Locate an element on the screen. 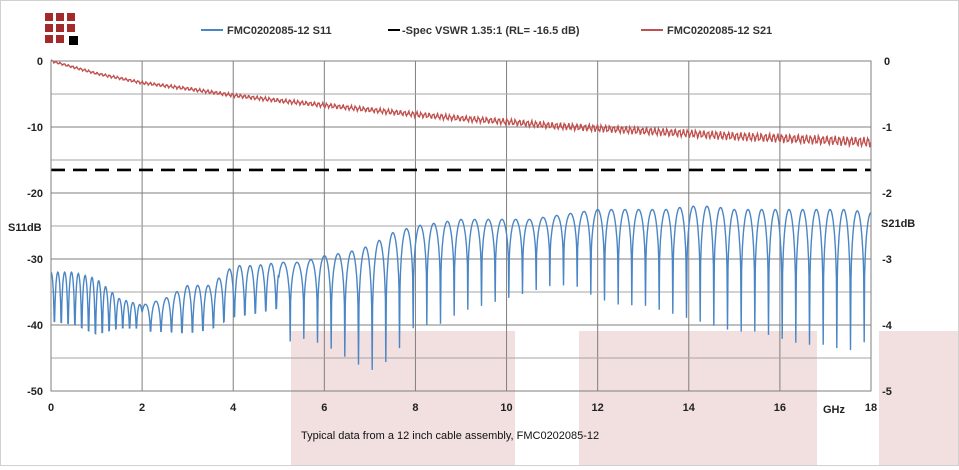 The height and width of the screenshot is (470, 959). y-tick-left-1: -10 is located at coordinates (35, 128).